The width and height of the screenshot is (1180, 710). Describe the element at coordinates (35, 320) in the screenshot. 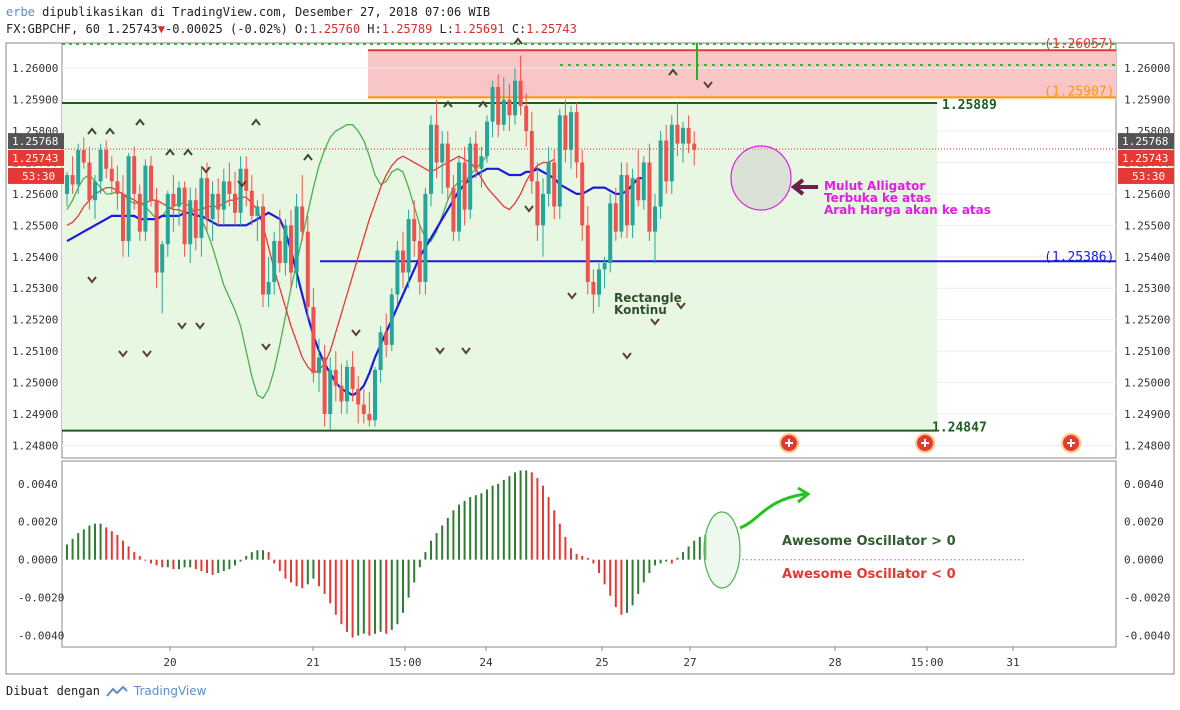

I see `price-tick-label-left: 1.25200` at that location.